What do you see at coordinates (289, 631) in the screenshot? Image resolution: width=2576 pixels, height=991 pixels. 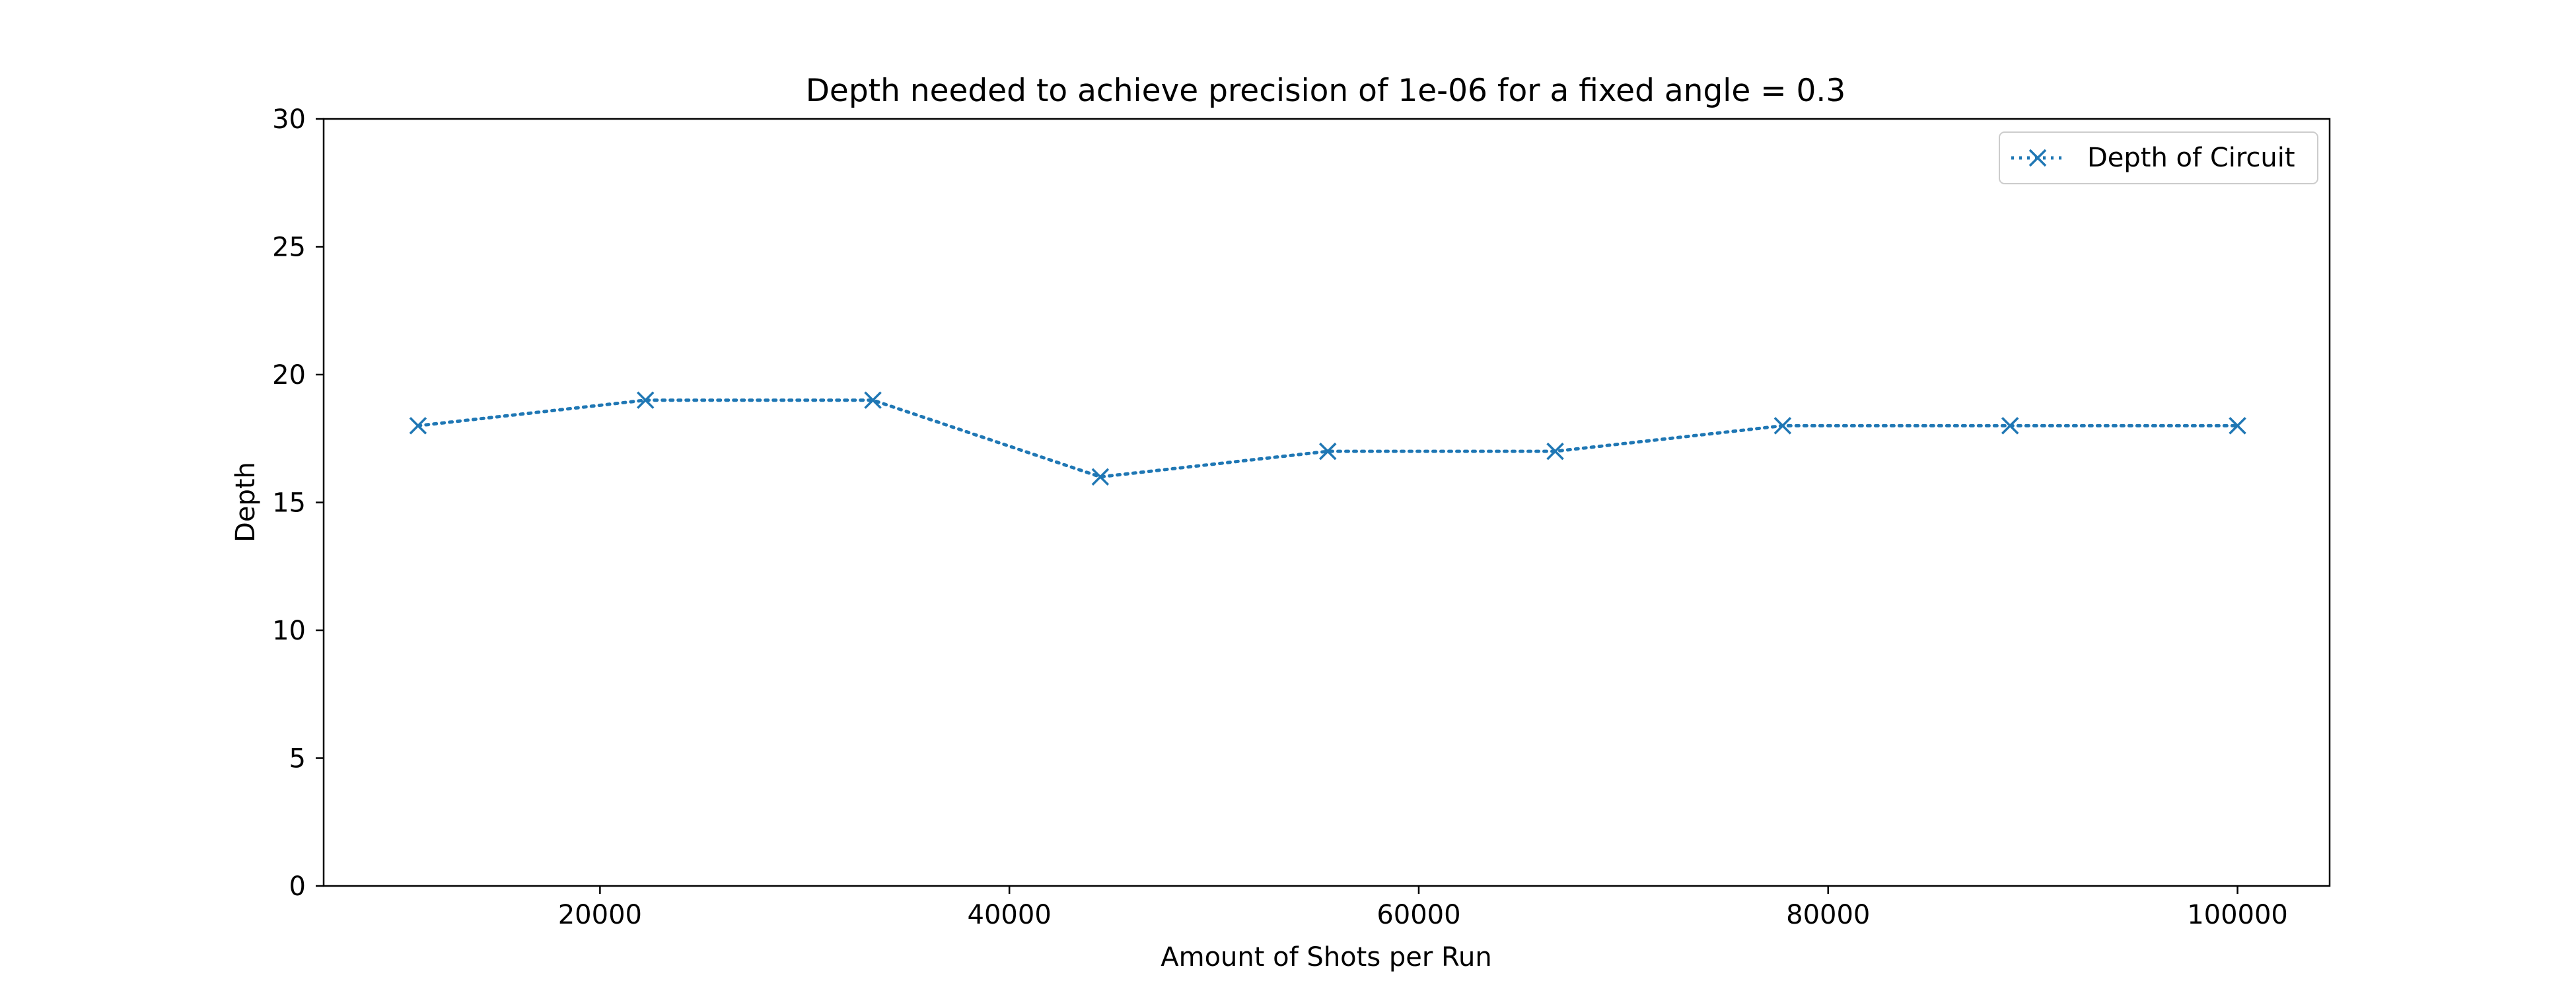 I see `y-tick-label: 10` at bounding box center [289, 631].